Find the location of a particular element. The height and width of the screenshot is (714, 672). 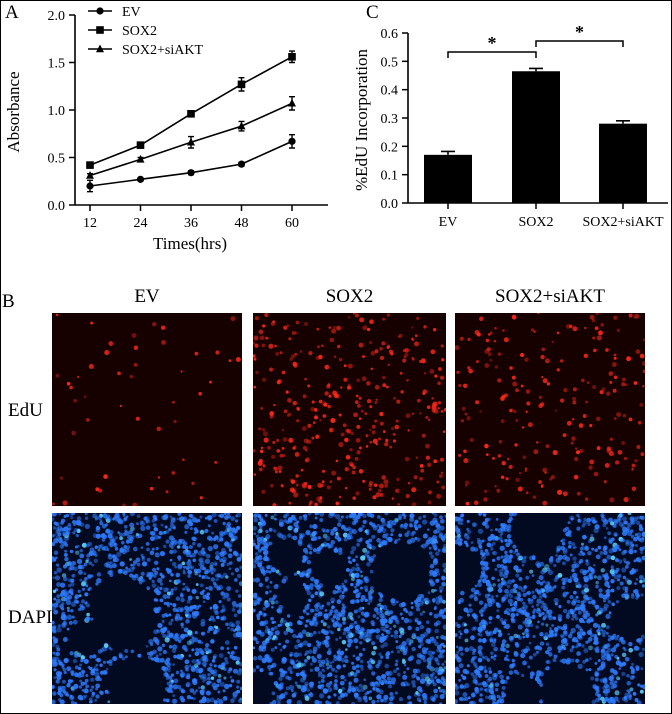

x-tick-label: 12 is located at coordinates (90, 223).